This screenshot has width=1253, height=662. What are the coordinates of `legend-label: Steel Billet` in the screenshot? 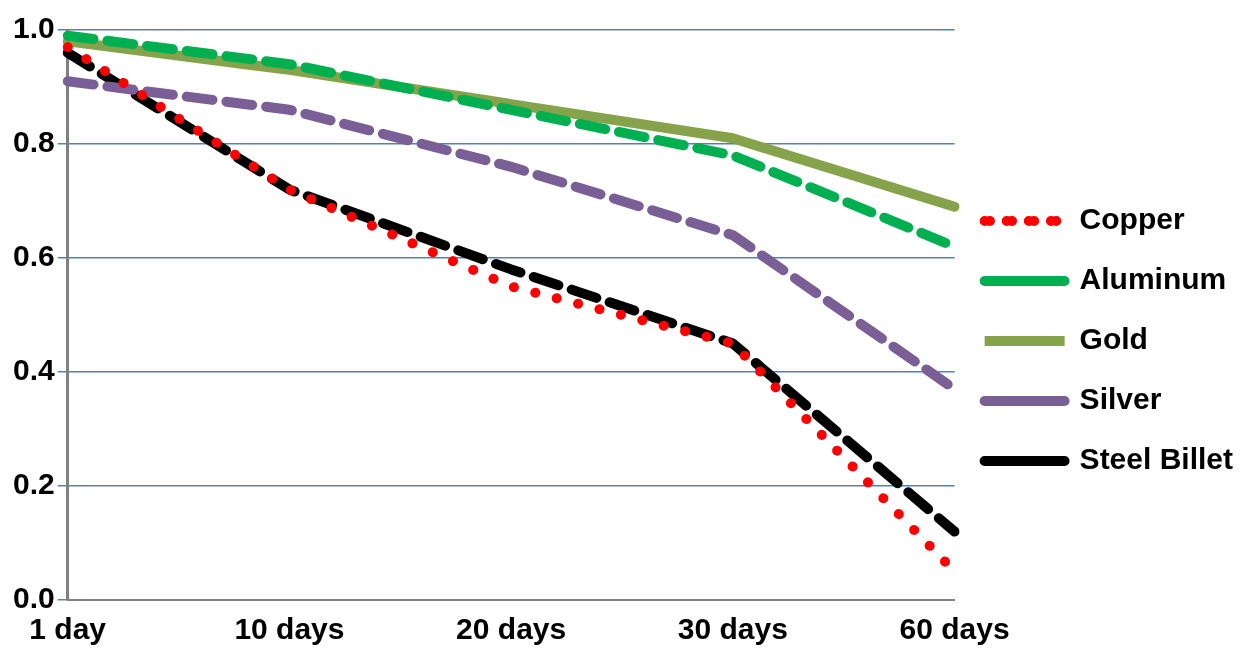 It's located at (1156, 459).